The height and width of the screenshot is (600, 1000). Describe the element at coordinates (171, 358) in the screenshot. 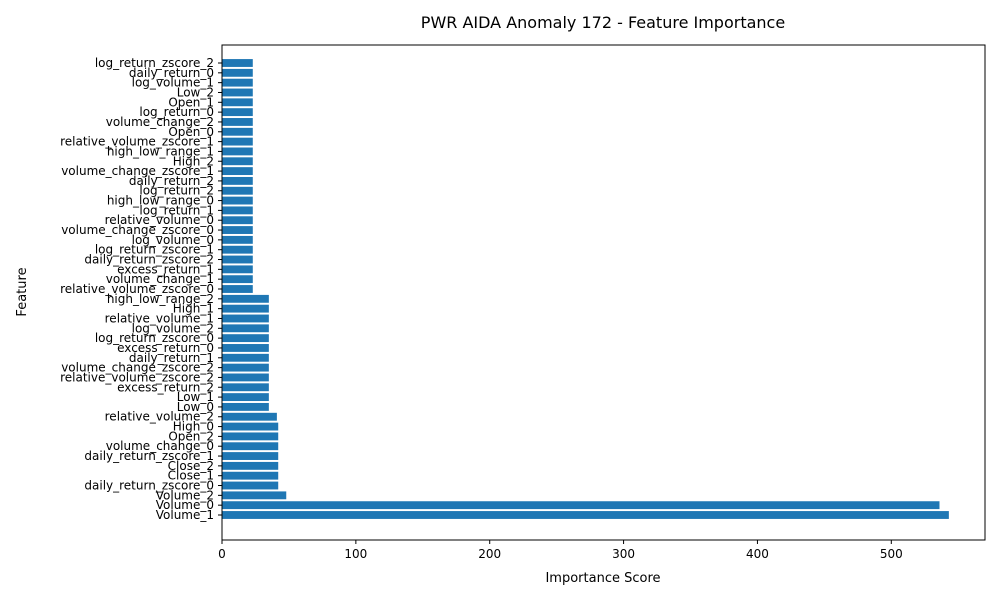

I see `y-tick-label: daily_return_1` at that location.